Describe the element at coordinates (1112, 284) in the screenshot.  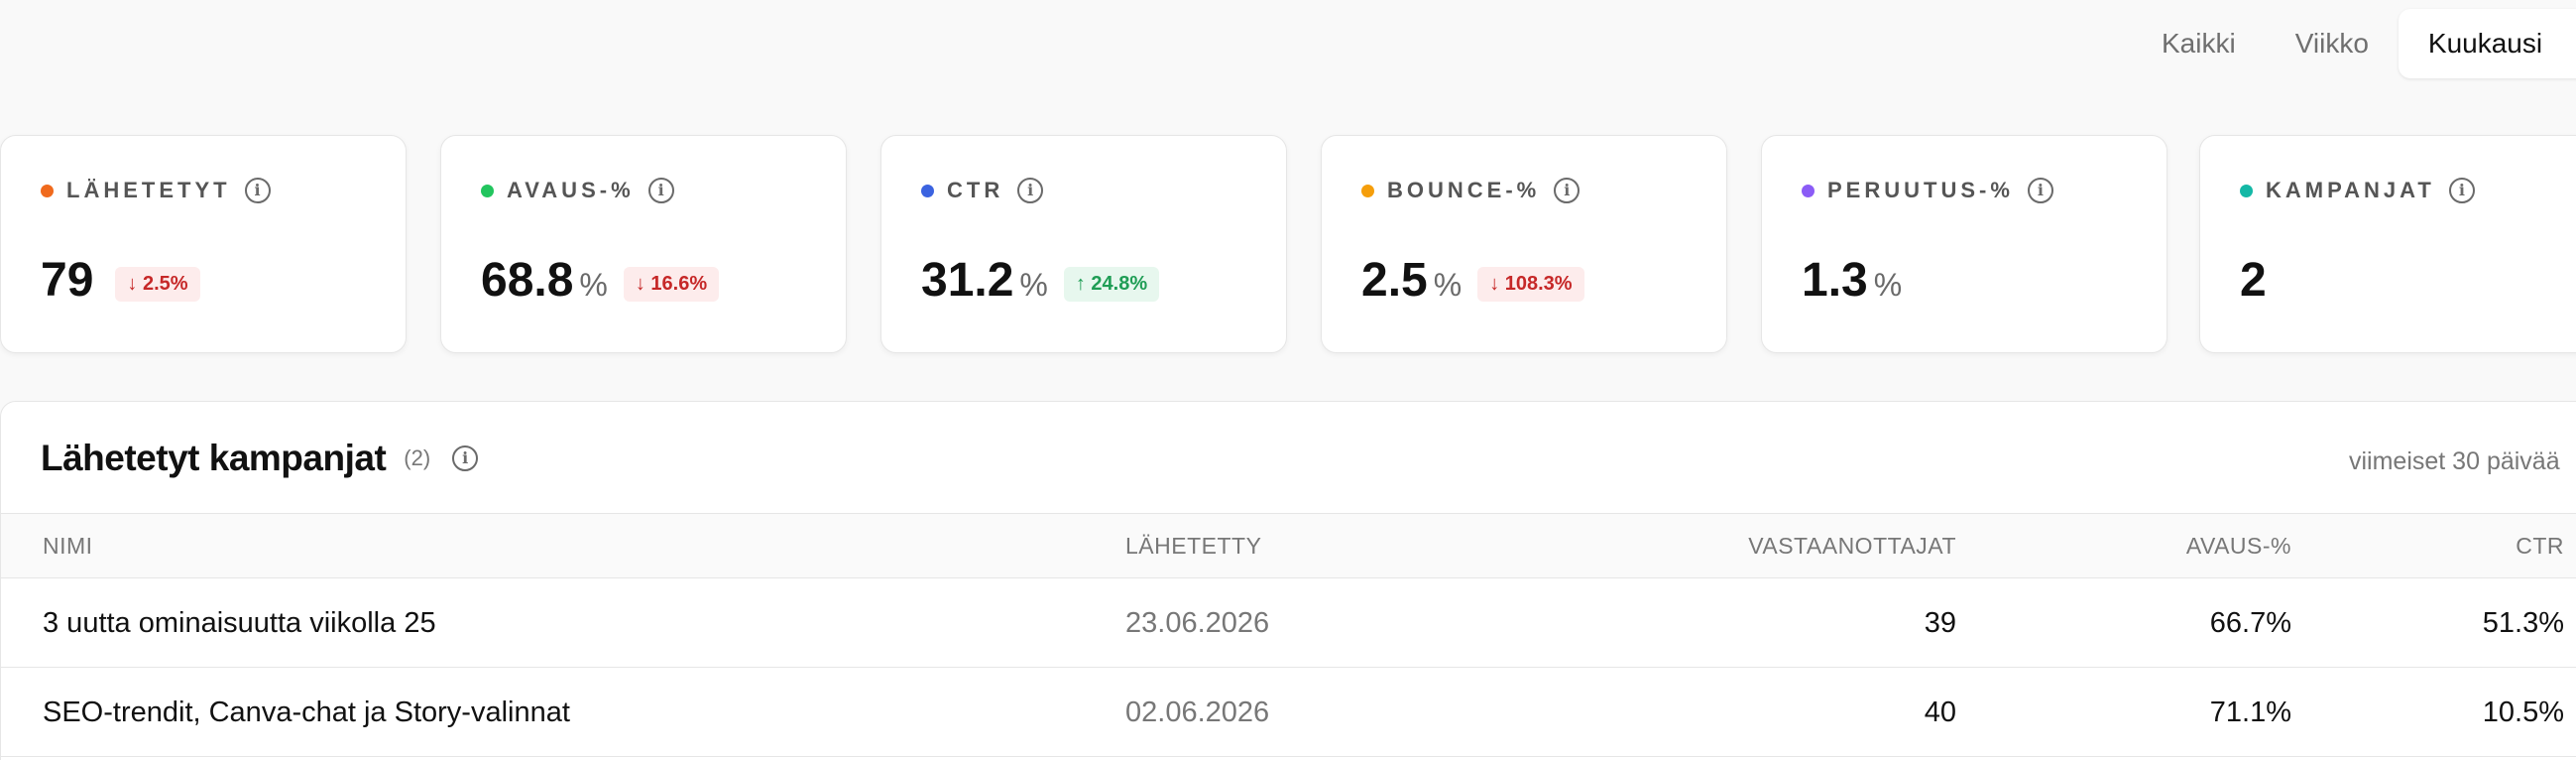
I see `trend-badge: ↑ 24.8%` at that location.